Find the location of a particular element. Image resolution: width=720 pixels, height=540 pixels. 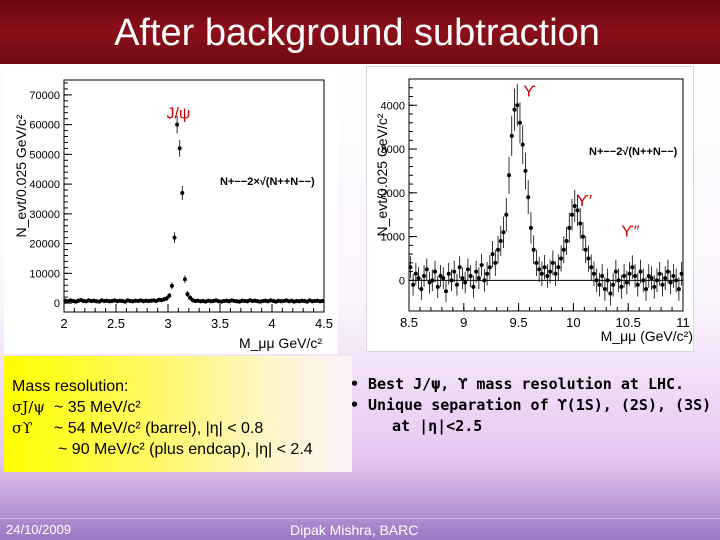

y-tick-label: 0 is located at coordinates (57, 304).